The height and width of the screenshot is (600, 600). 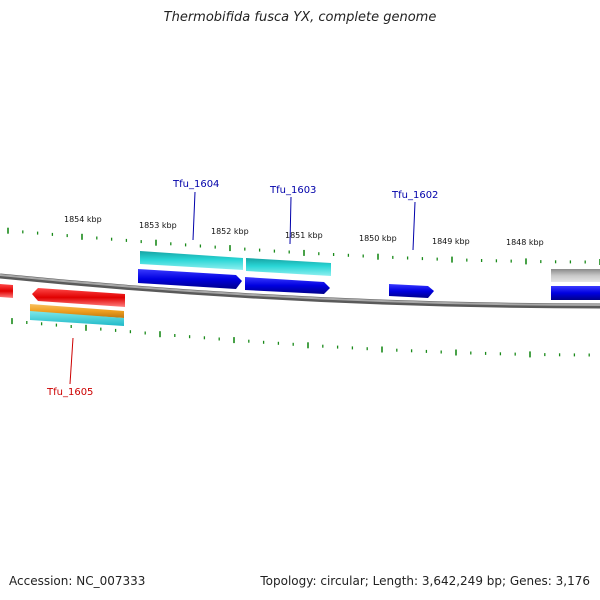 What do you see at coordinates (77, 581) in the screenshot?
I see `accession-text: Accession: NC_007333` at bounding box center [77, 581].